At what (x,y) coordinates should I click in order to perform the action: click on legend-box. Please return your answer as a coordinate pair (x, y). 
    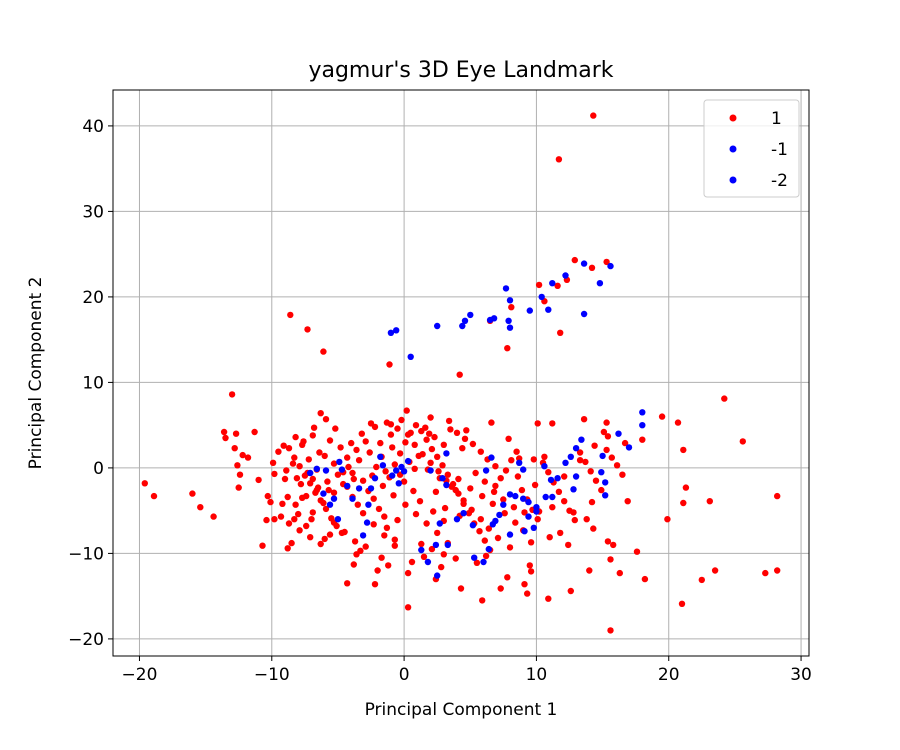
    Looking at the image, I should click on (751, 148).